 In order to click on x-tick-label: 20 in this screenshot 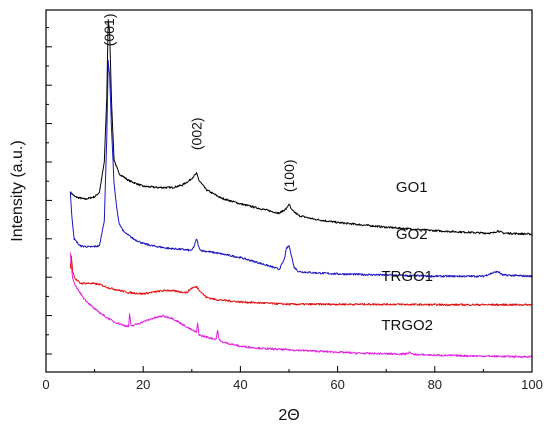, I will do `click(143, 384)`.